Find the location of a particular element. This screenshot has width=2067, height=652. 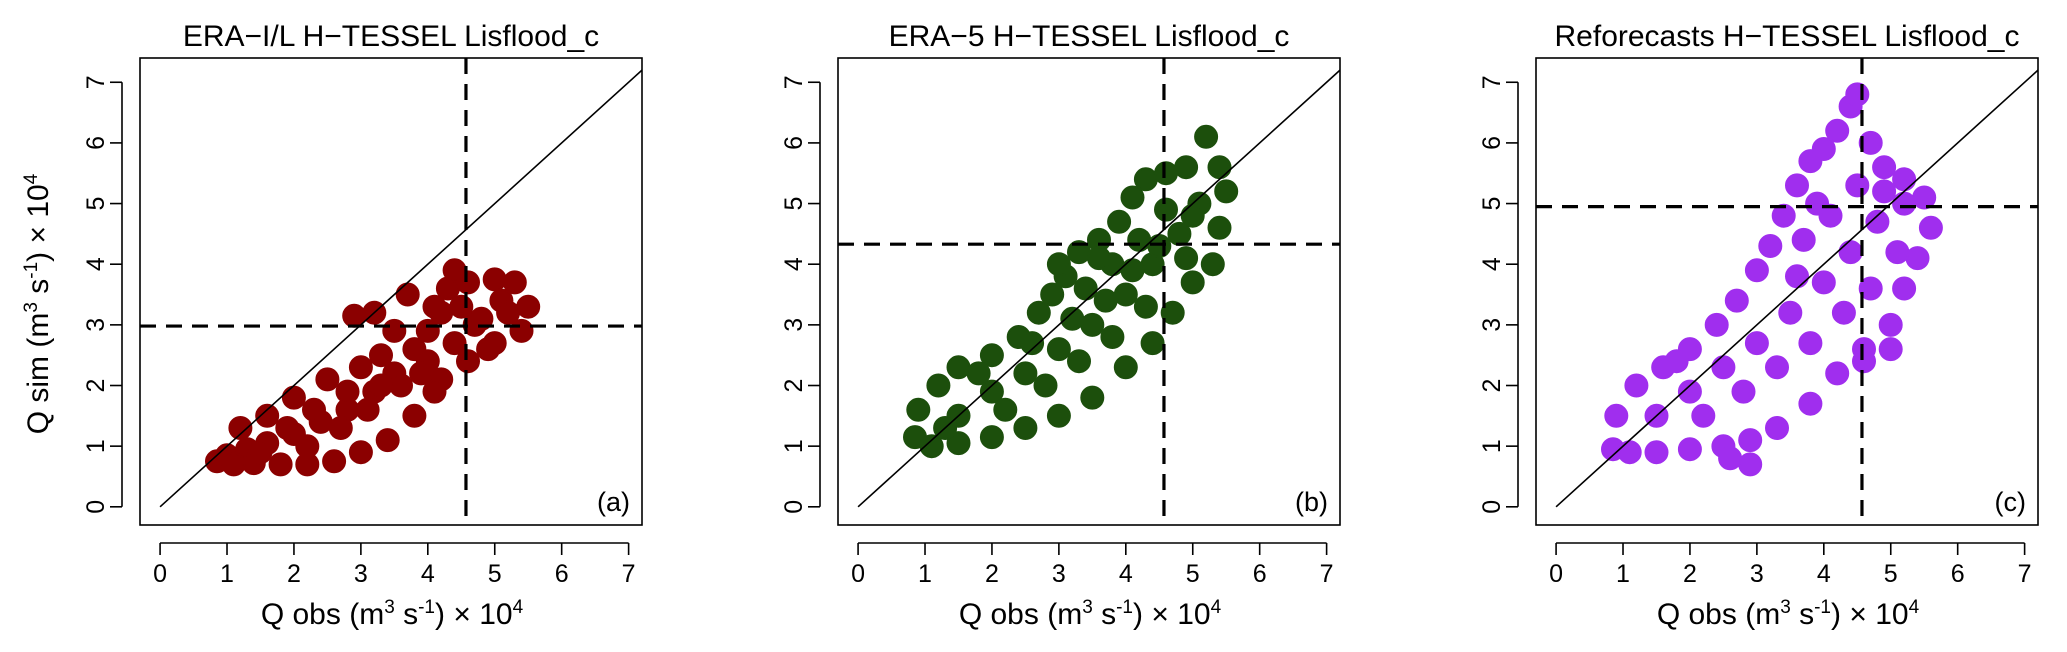

y-axis-label: Q sim (m3 s-1) × 104 is located at coordinates (38, 303).